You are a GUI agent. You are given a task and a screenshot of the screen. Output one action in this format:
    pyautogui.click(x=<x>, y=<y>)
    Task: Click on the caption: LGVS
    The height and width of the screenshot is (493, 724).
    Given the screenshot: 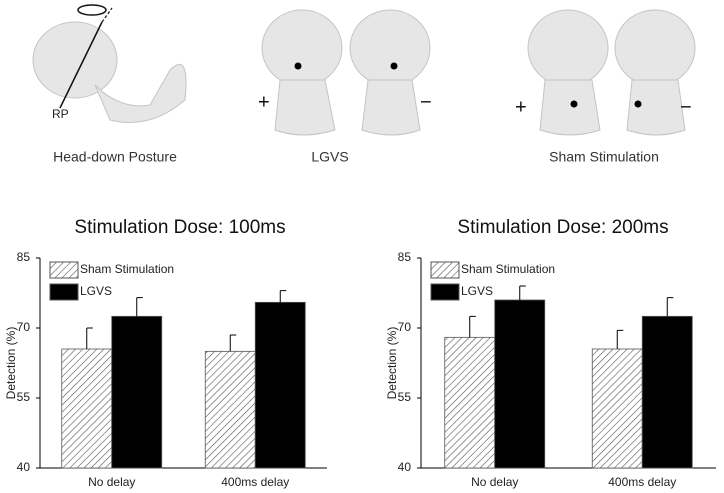 What is the action you would take?
    pyautogui.click(x=329, y=157)
    